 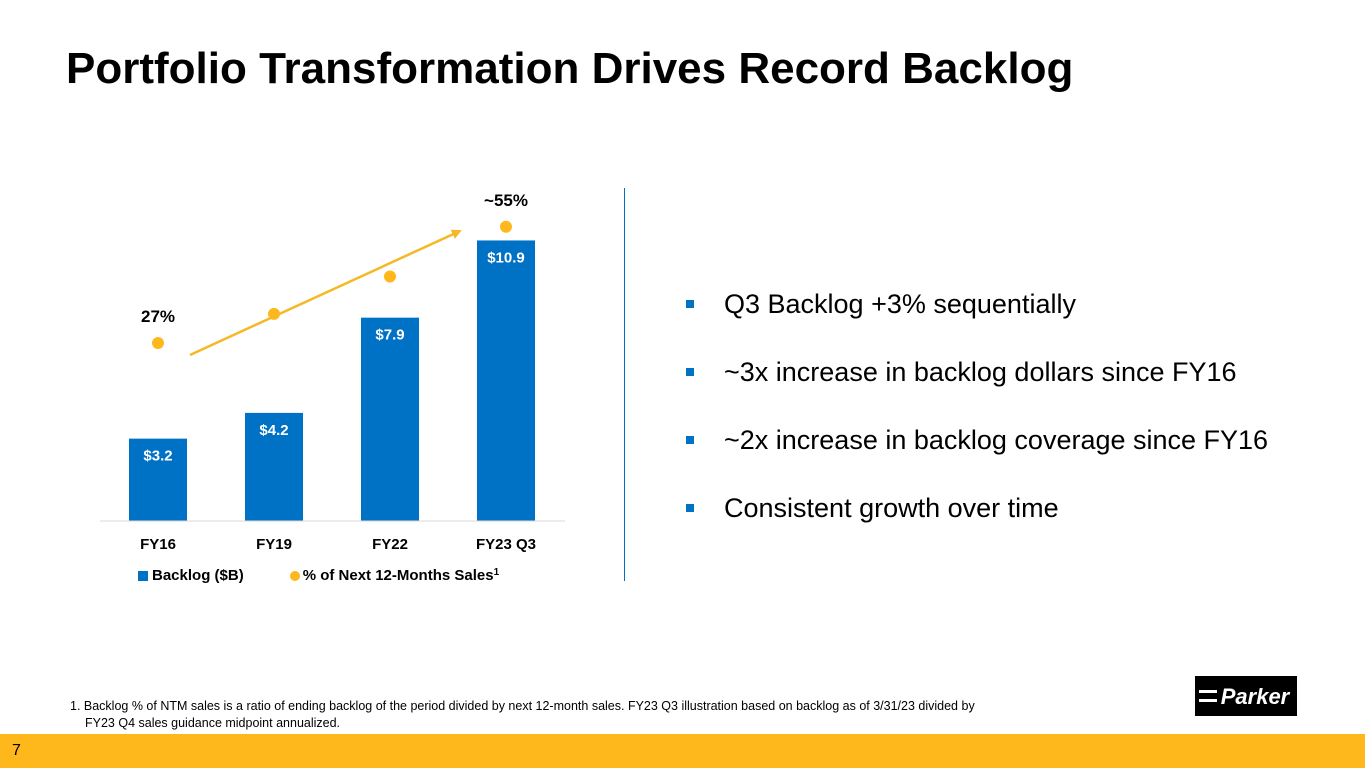 I want to click on bottom-bar: 7, so click(x=682, y=751).